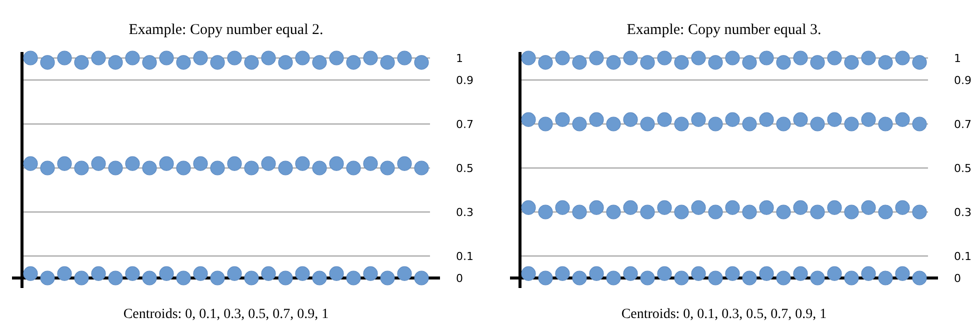  I want to click on y-tick-label: 0.5, so click(963, 168).